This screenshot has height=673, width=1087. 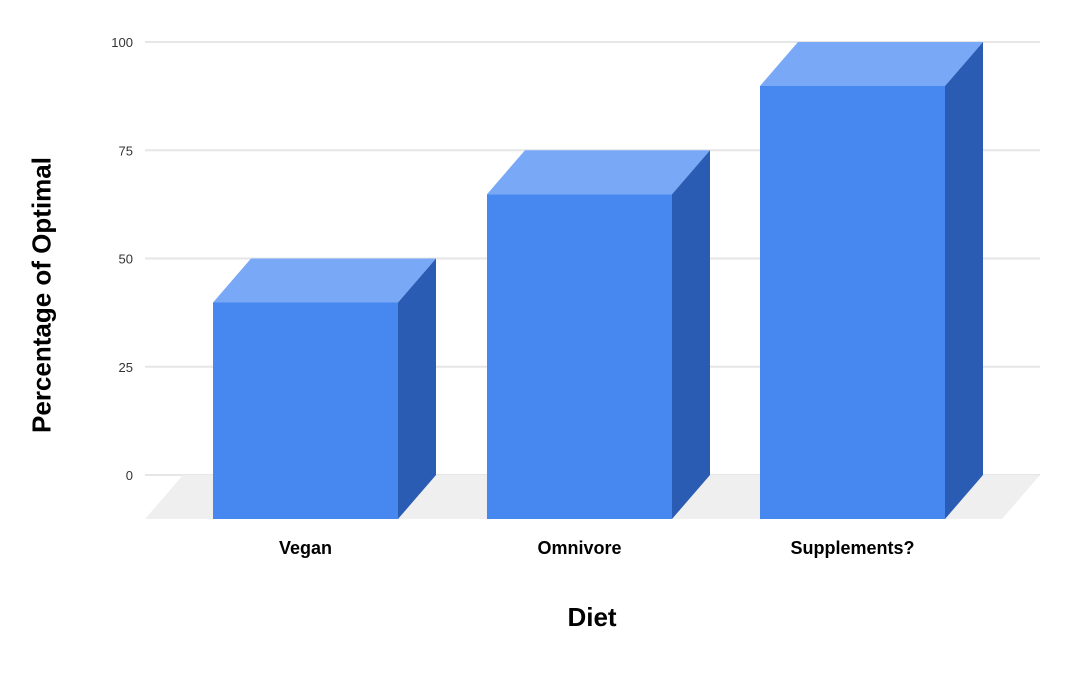 What do you see at coordinates (129, 475) in the screenshot?
I see `y-tick-label: 0` at bounding box center [129, 475].